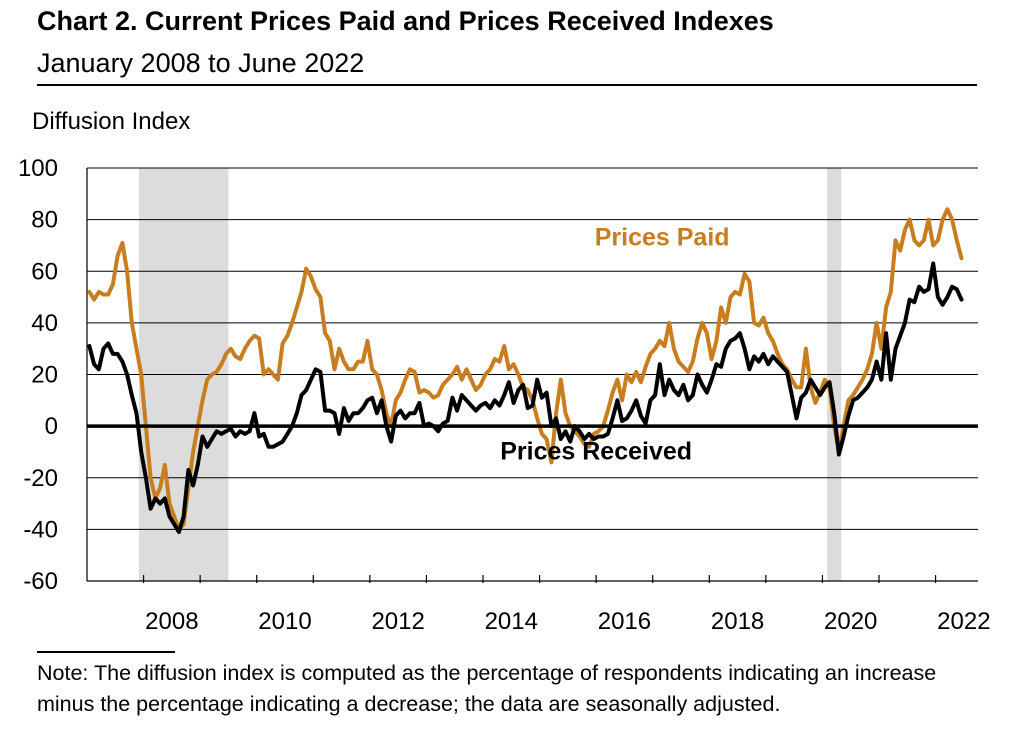  Describe the element at coordinates (38, 168) in the screenshot. I see `y-tick-label-100: 100` at that location.